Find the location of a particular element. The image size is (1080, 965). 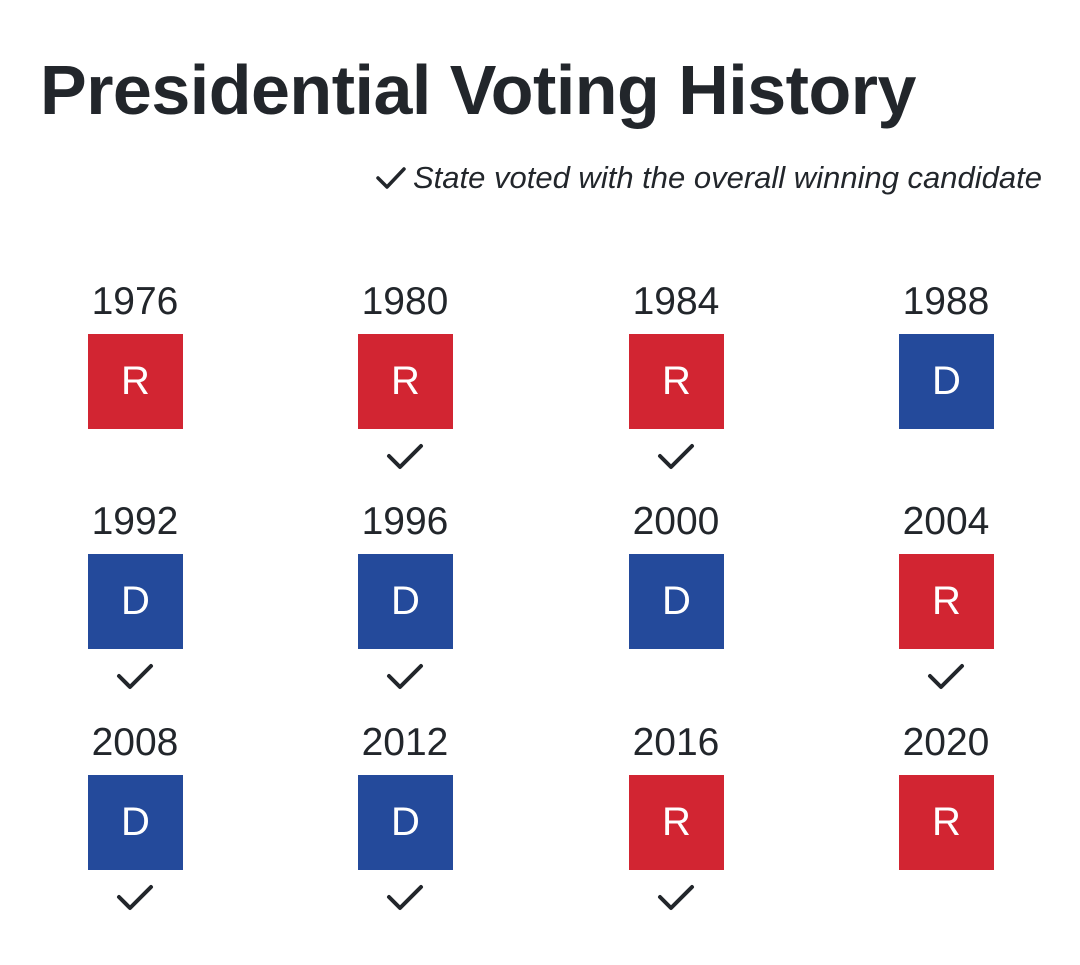

year-label: 2004 is located at coordinates (946, 521).